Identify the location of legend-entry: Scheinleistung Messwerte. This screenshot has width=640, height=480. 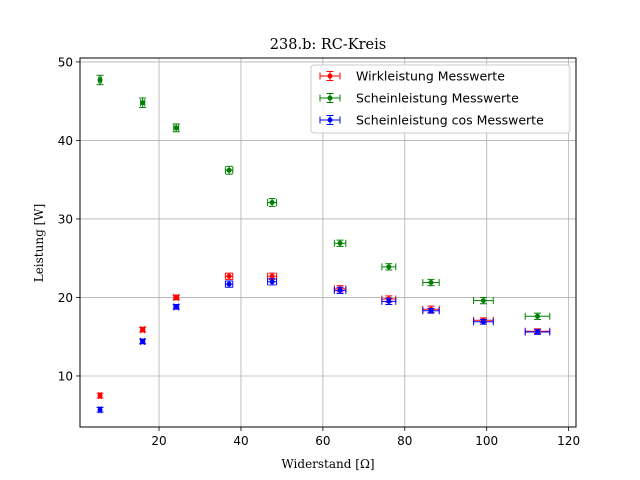
(419, 98).